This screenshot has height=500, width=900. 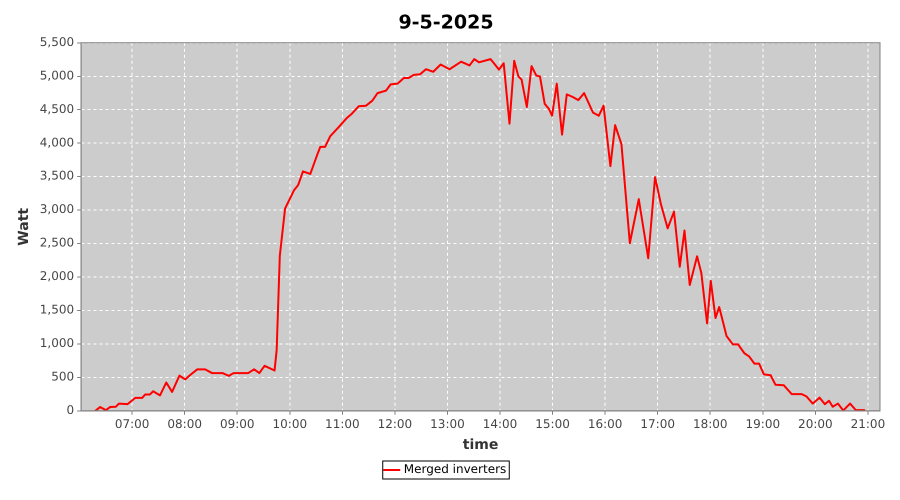 What do you see at coordinates (480, 445) in the screenshot?
I see `x-axis-title: time` at bounding box center [480, 445].